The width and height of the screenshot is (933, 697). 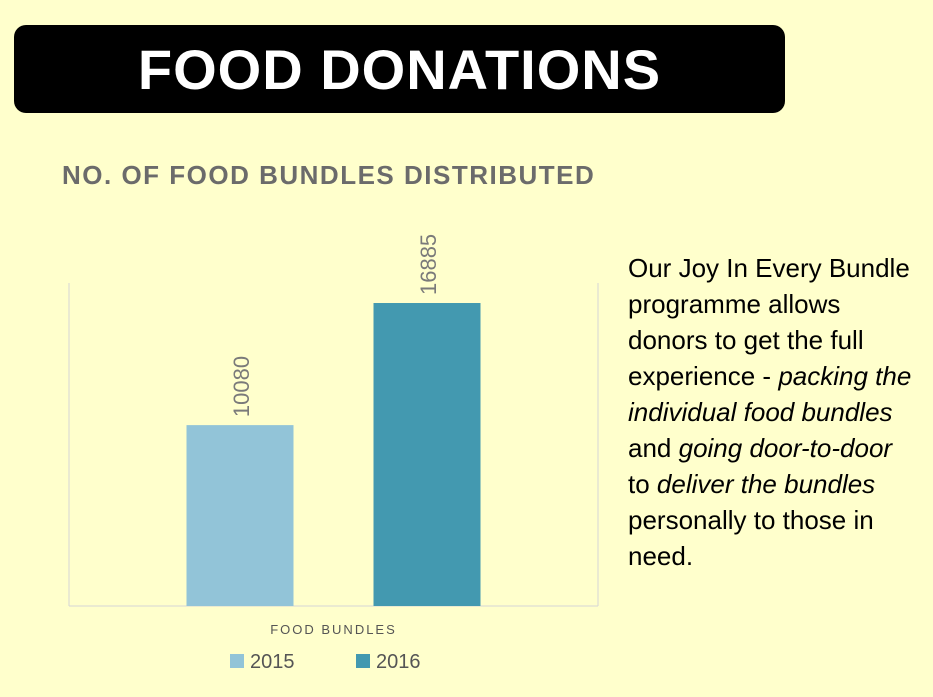 What do you see at coordinates (427, 454) in the screenshot?
I see `bar-2016` at bounding box center [427, 454].